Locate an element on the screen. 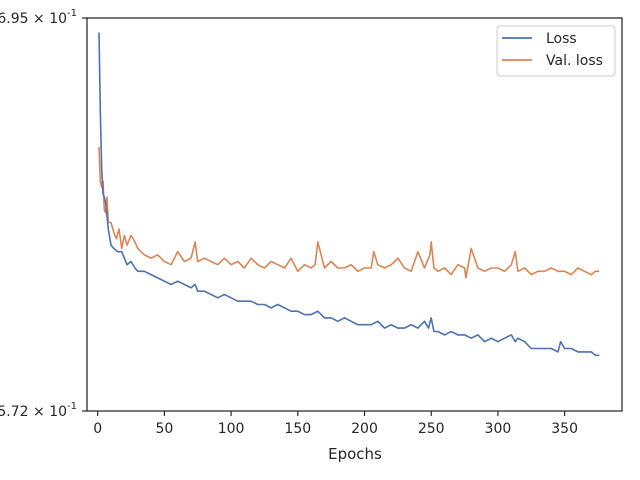  x-tick-label: 100 is located at coordinates (231, 429).